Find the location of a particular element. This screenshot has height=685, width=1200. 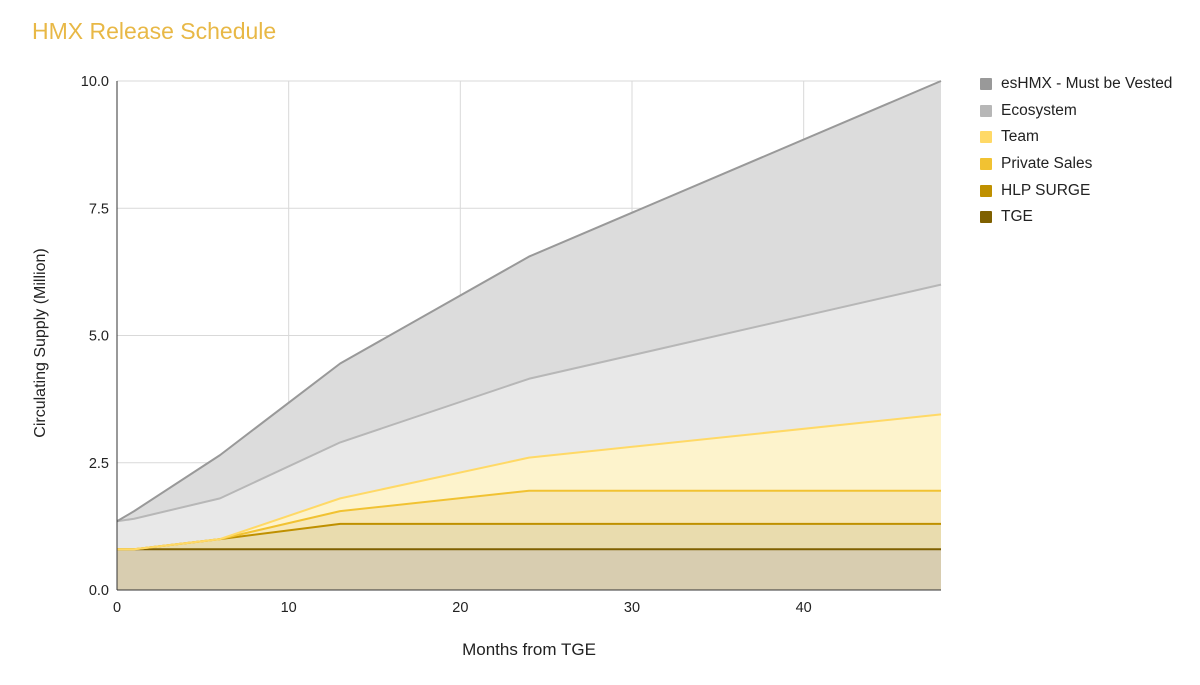

legend-item-private-sales: Private Sales is located at coordinates (1076, 164).